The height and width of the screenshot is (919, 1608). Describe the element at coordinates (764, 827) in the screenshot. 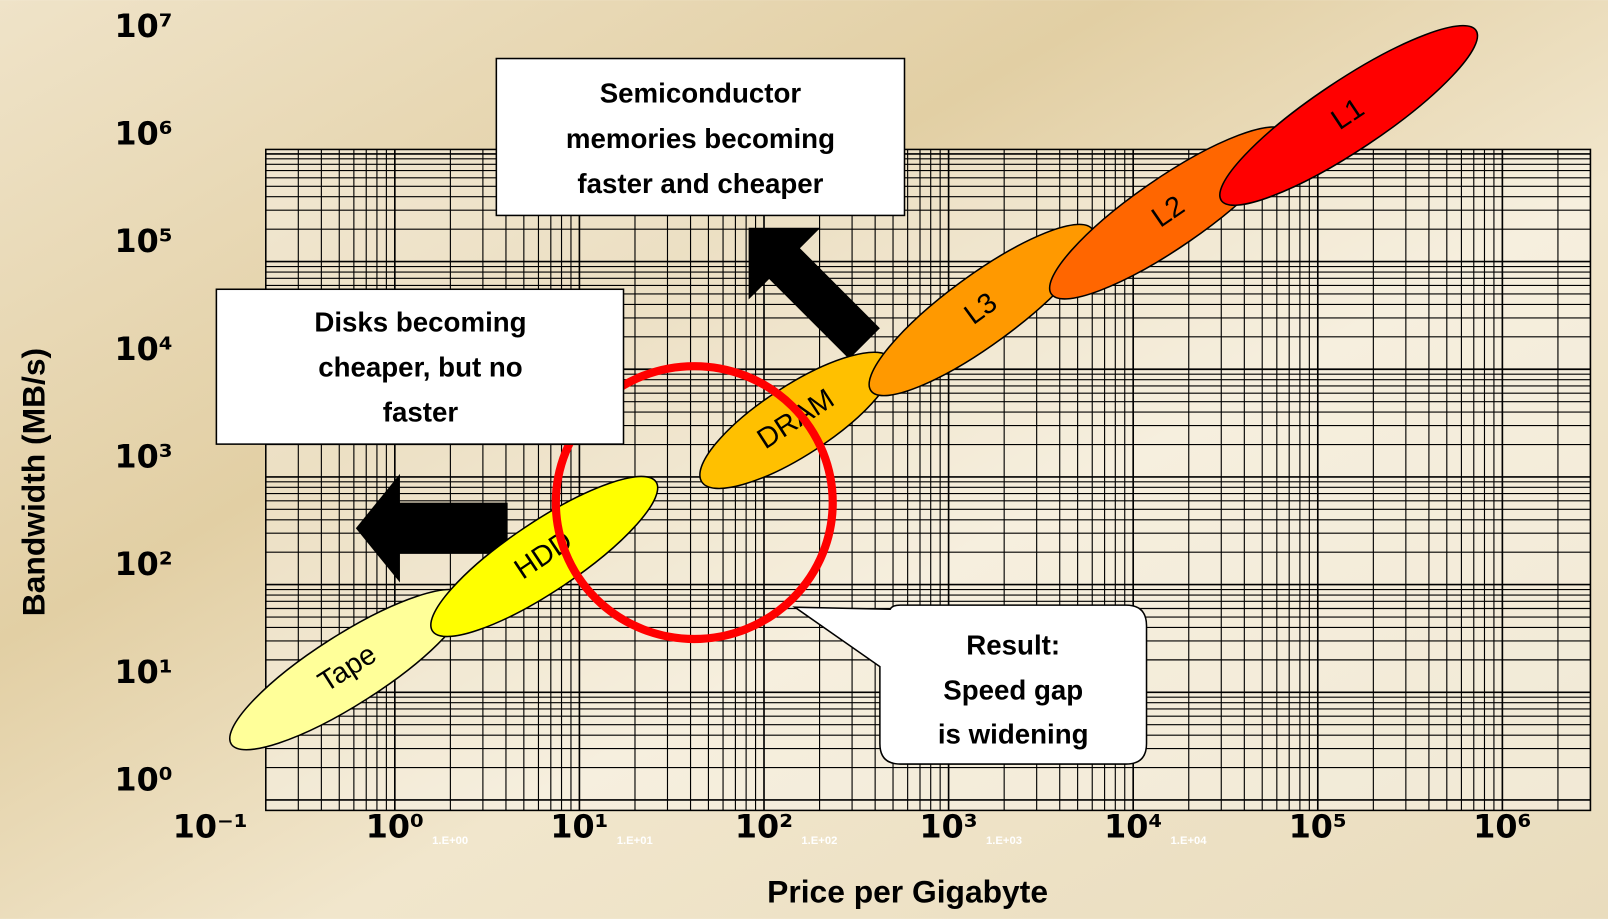

I see `x-tick-label: 10²` at that location.